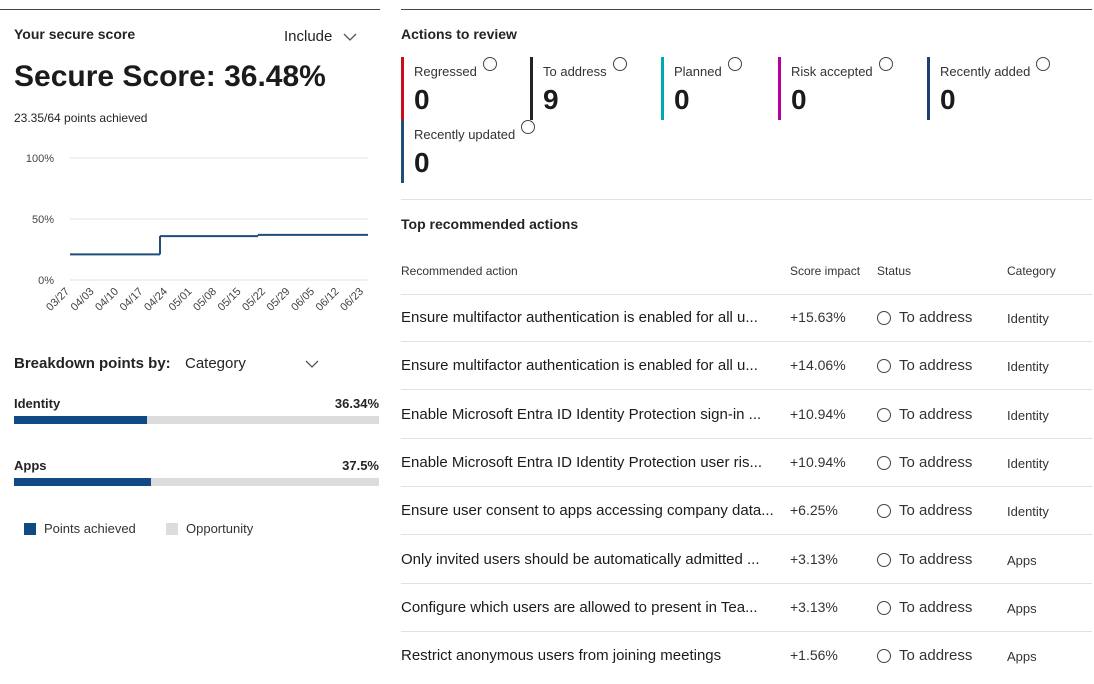  Describe the element at coordinates (814, 655) in the screenshot. I see `score-impact: +1.56%` at that location.